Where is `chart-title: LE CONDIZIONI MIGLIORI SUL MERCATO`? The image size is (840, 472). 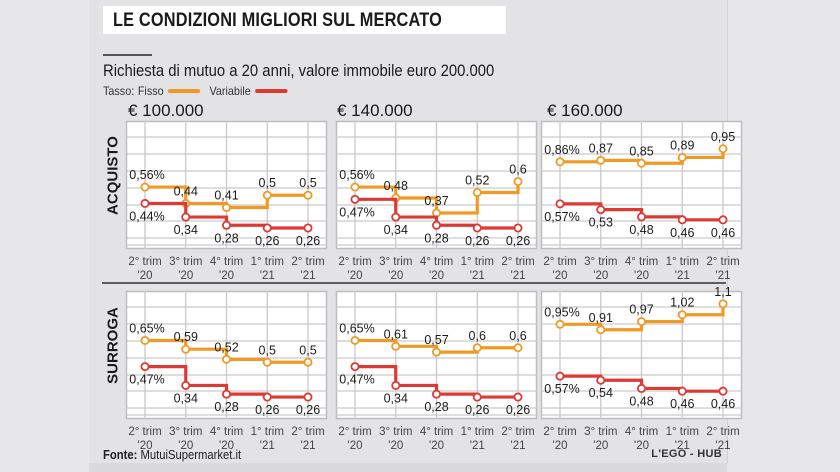
chart-title: LE CONDIZIONI MIGLIORI SUL MERCATO is located at coordinates (278, 20).